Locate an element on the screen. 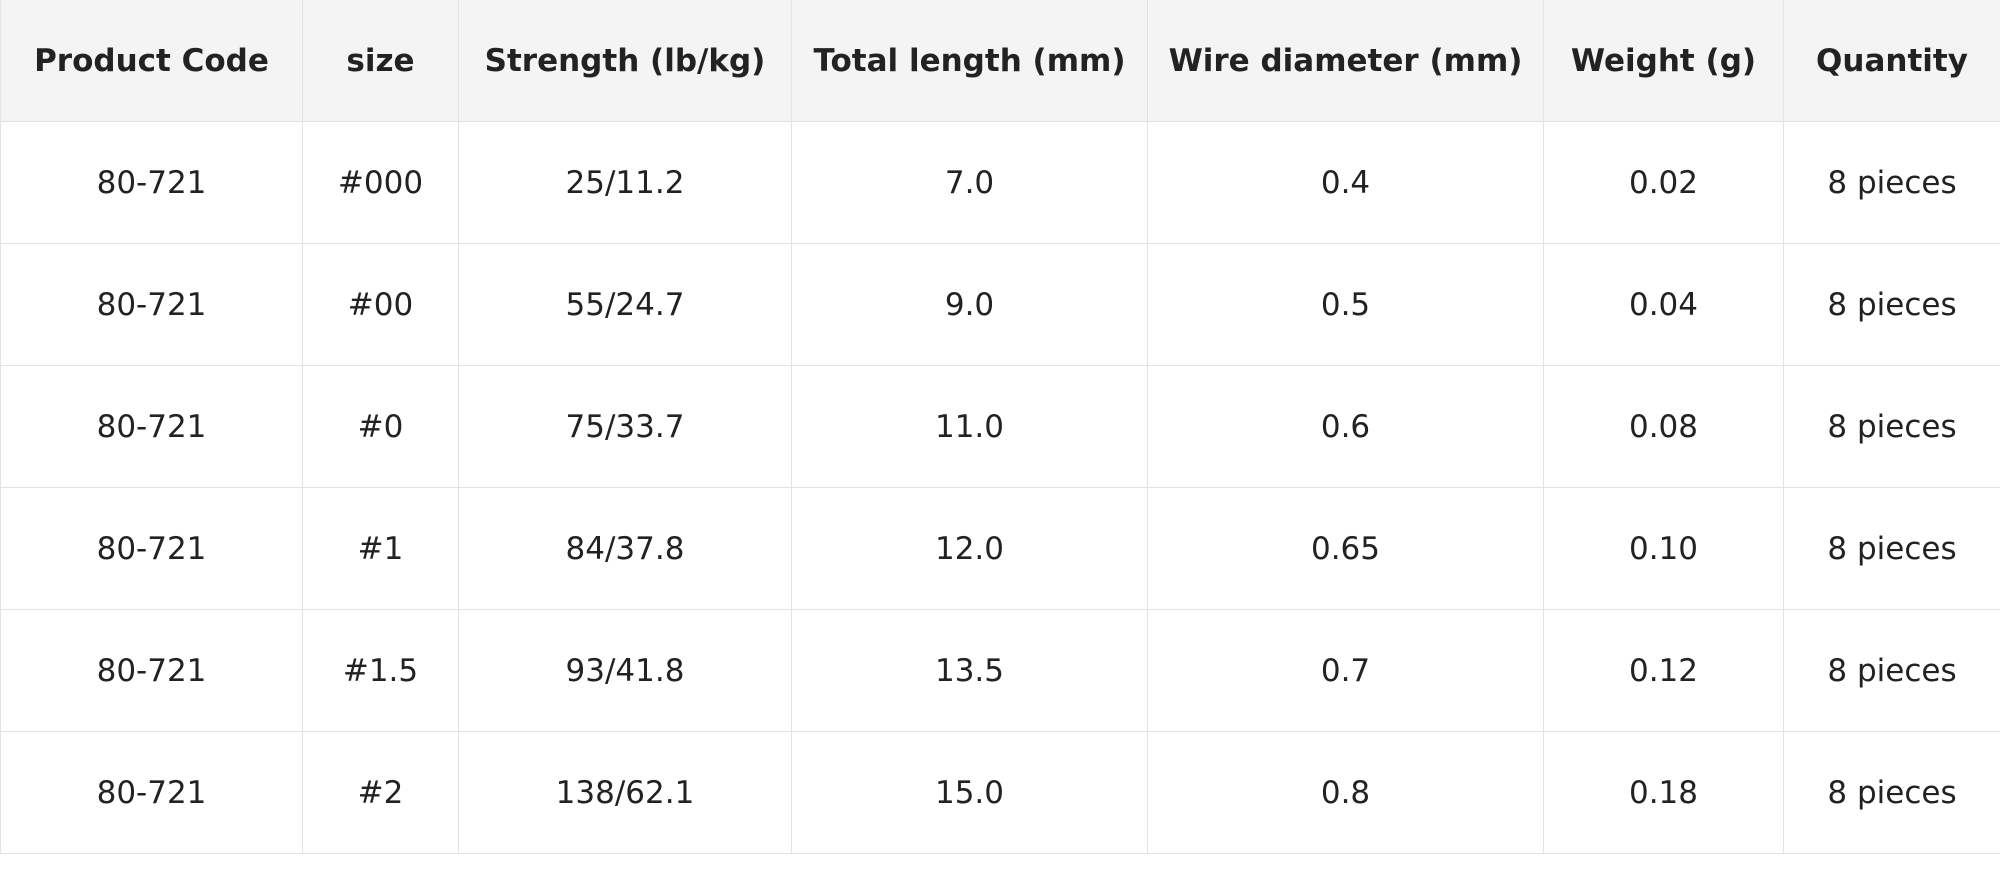 This screenshot has height=873, width=2000. table-cell: 25/11.2 is located at coordinates (625, 182).